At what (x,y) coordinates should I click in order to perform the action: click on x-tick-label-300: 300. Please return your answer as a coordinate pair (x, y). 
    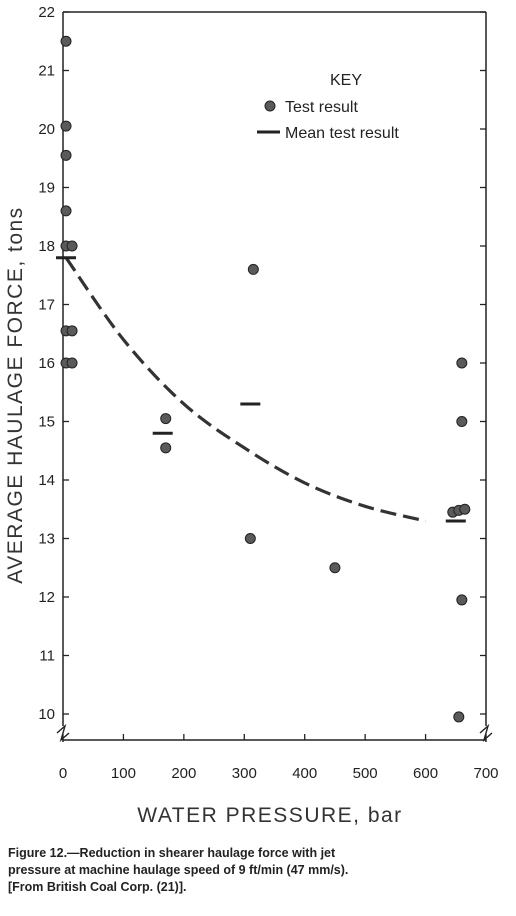
    Looking at the image, I should click on (244, 773).